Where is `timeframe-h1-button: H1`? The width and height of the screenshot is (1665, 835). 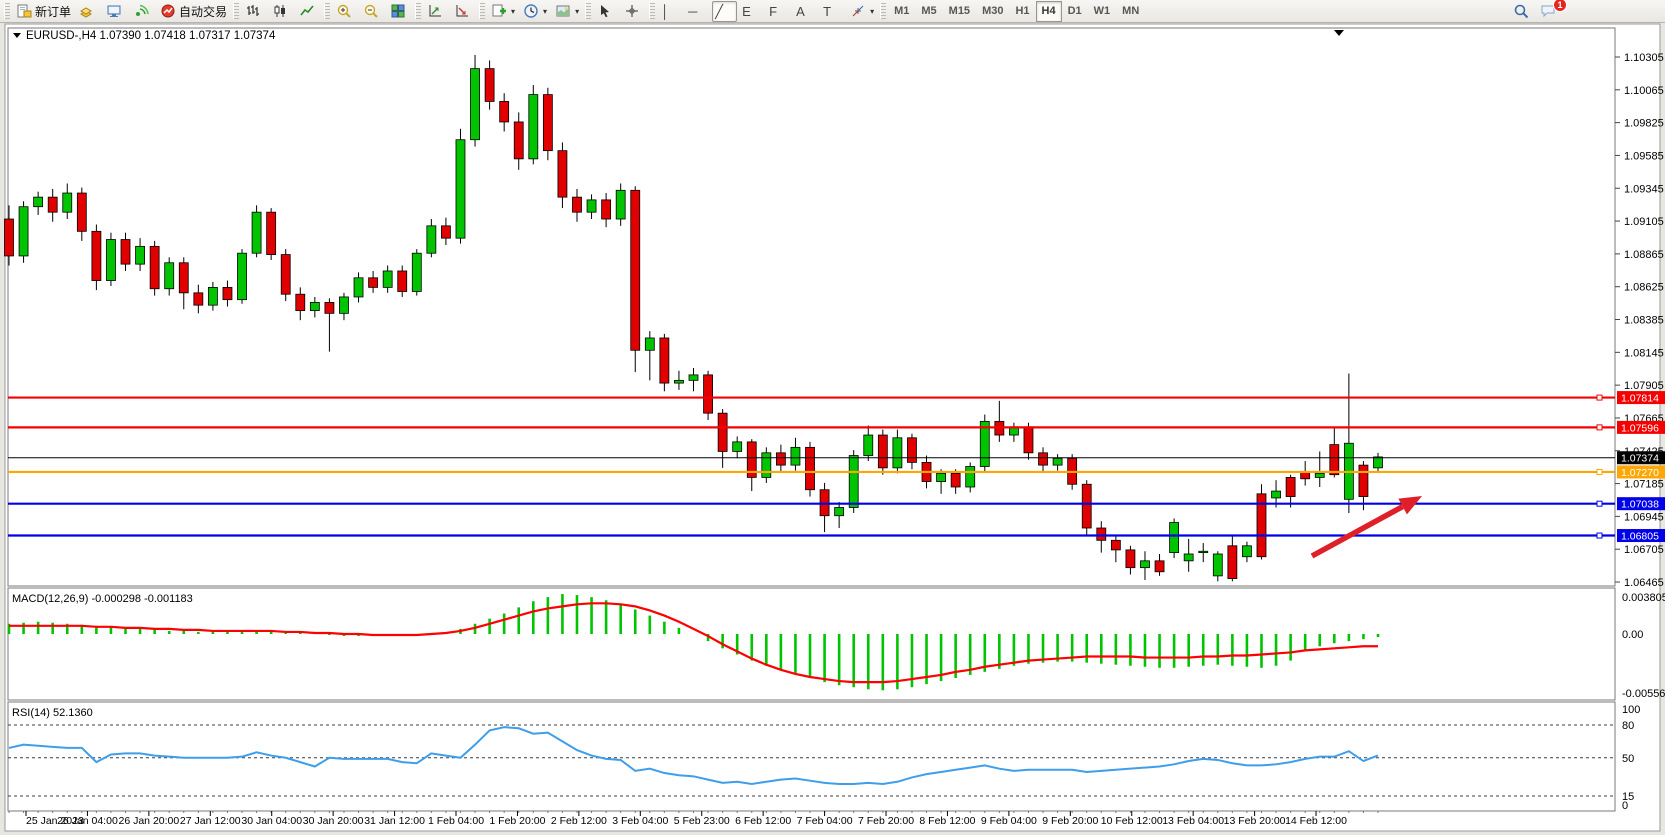
timeframe-h1-button: H1 is located at coordinates (1022, 10).